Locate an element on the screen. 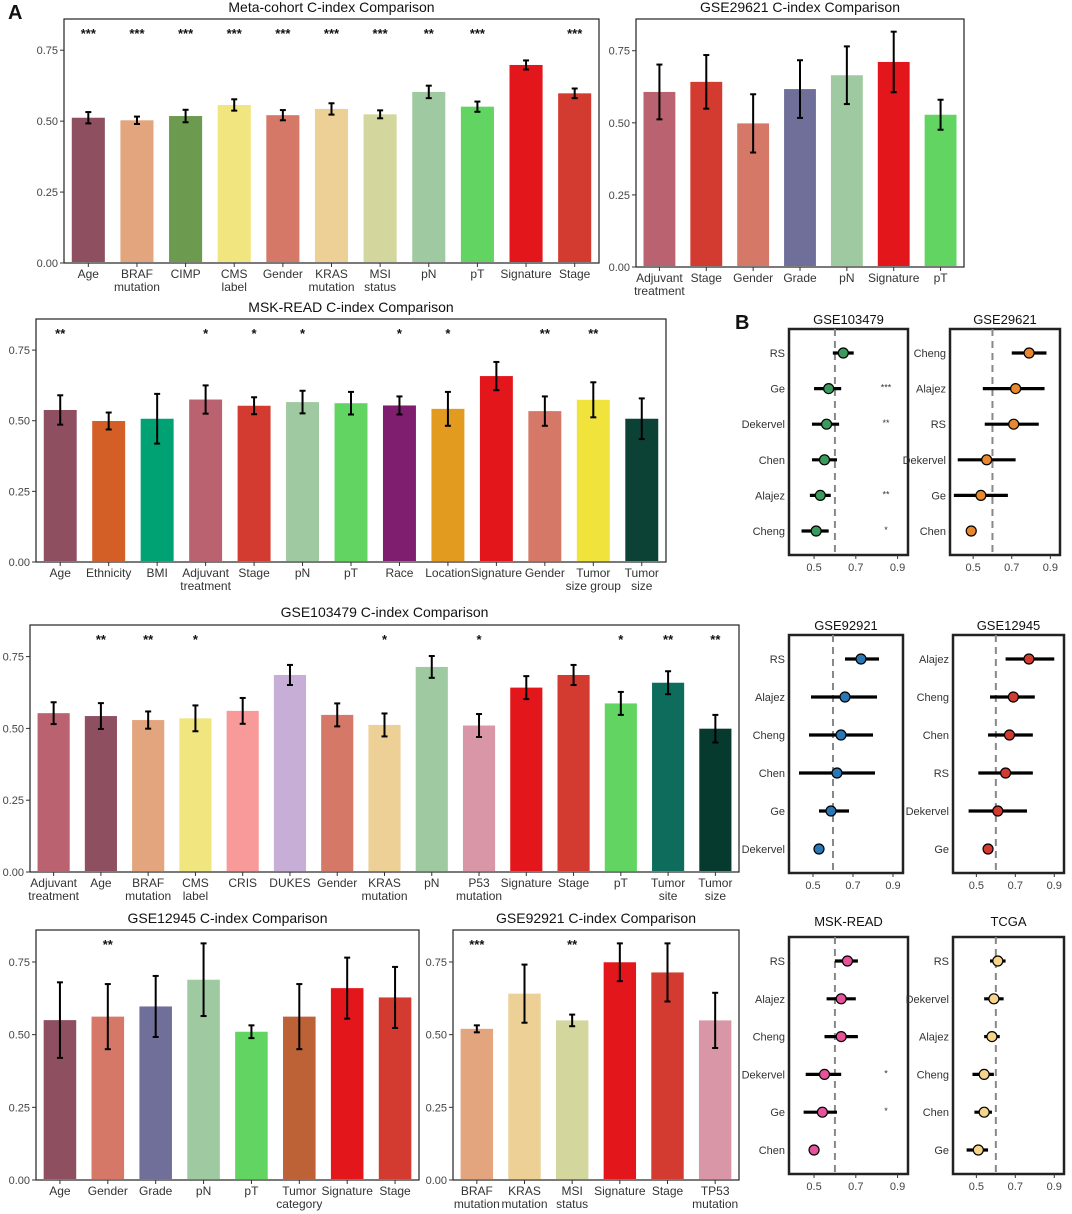  x-tick-label: Location is located at coordinates (447, 573).